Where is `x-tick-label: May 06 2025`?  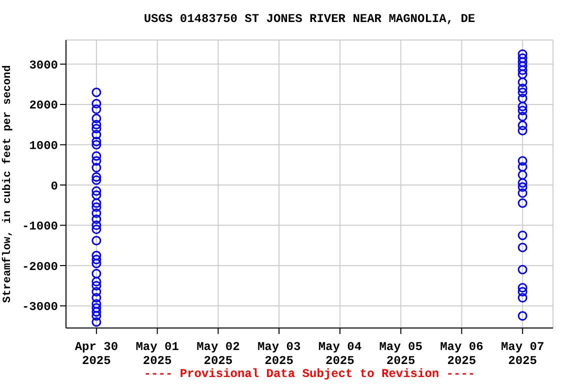 x-tick-label: May 06 2025 is located at coordinates (462, 354).